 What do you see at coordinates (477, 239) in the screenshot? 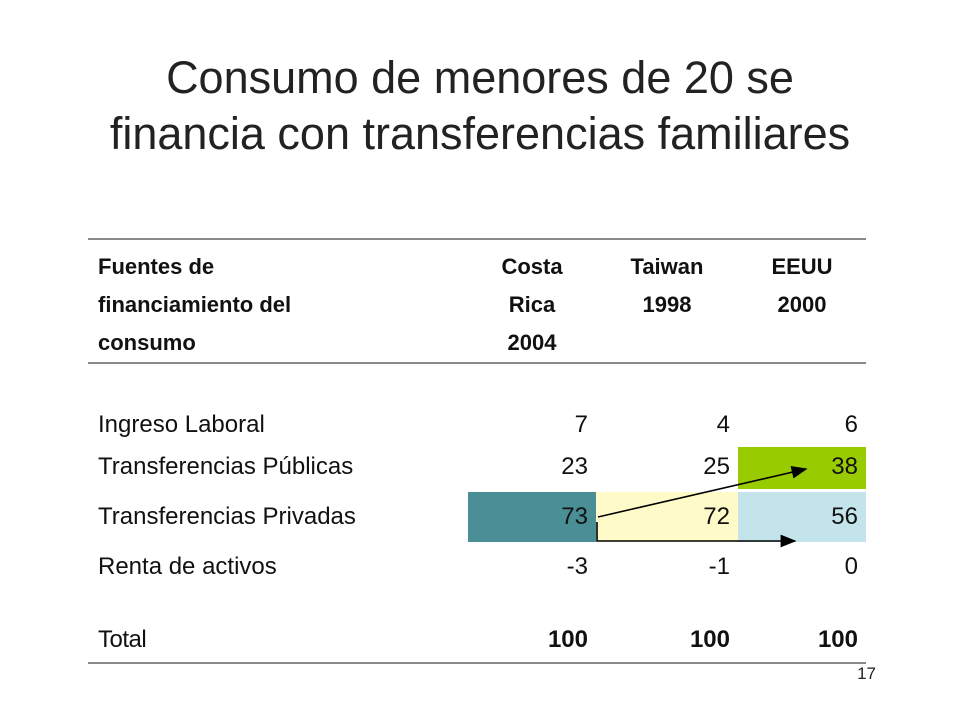
I see `table-top-rule` at bounding box center [477, 239].